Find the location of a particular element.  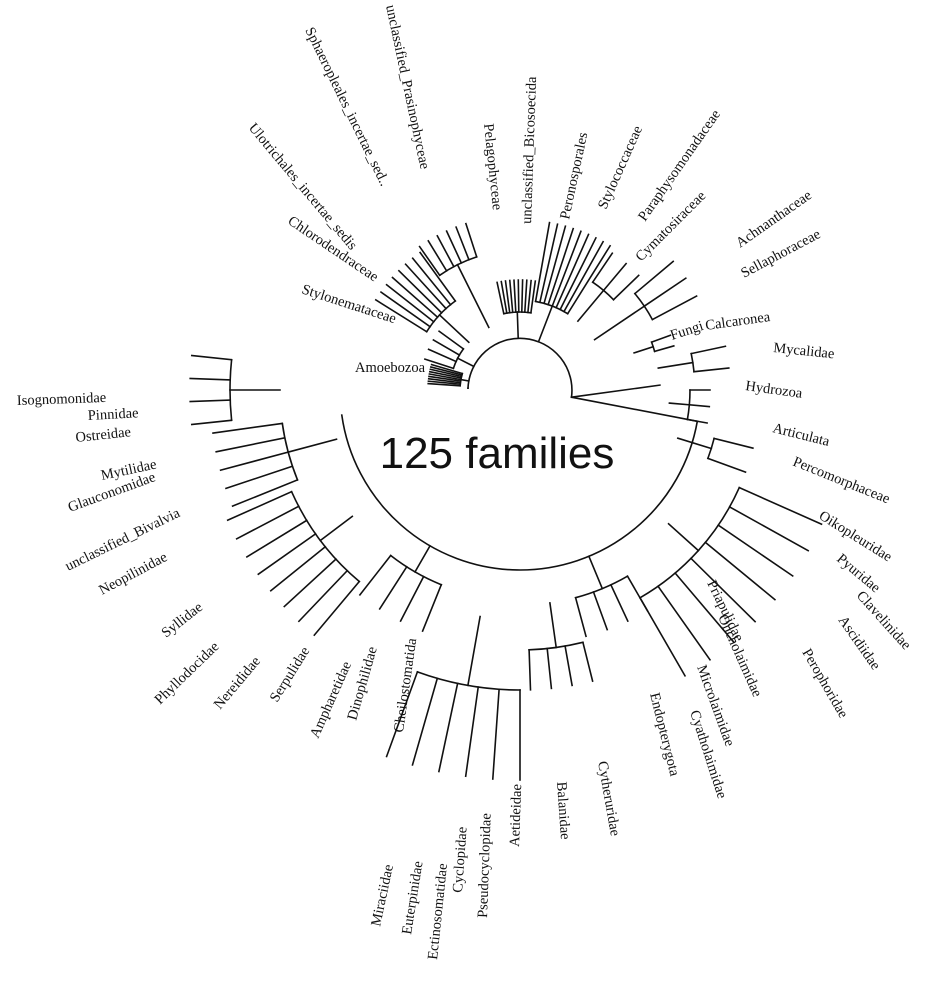

leaf-label-syllidae: Syllidae is located at coordinates (182, 620).